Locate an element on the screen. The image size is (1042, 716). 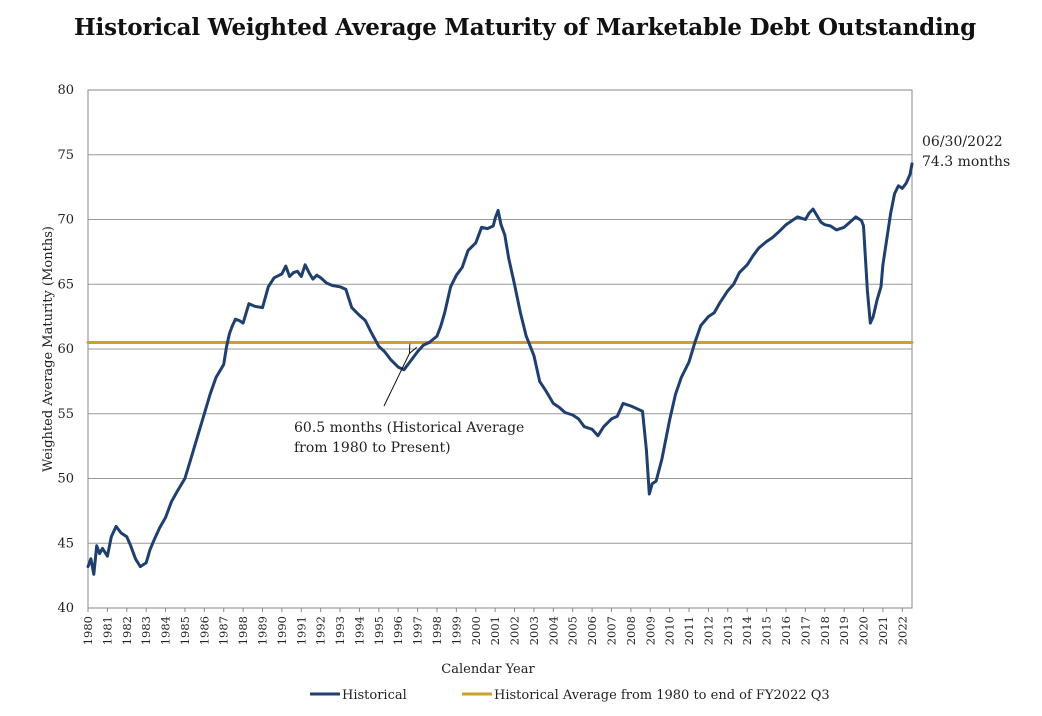
x-tick-label: 1996 is located at coordinates (398, 630).